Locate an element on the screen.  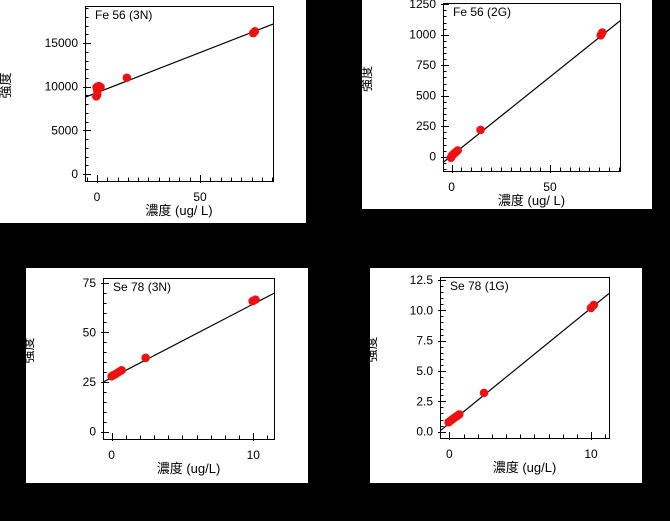
y-tick-label: 10.0 is located at coordinates (422, 310).